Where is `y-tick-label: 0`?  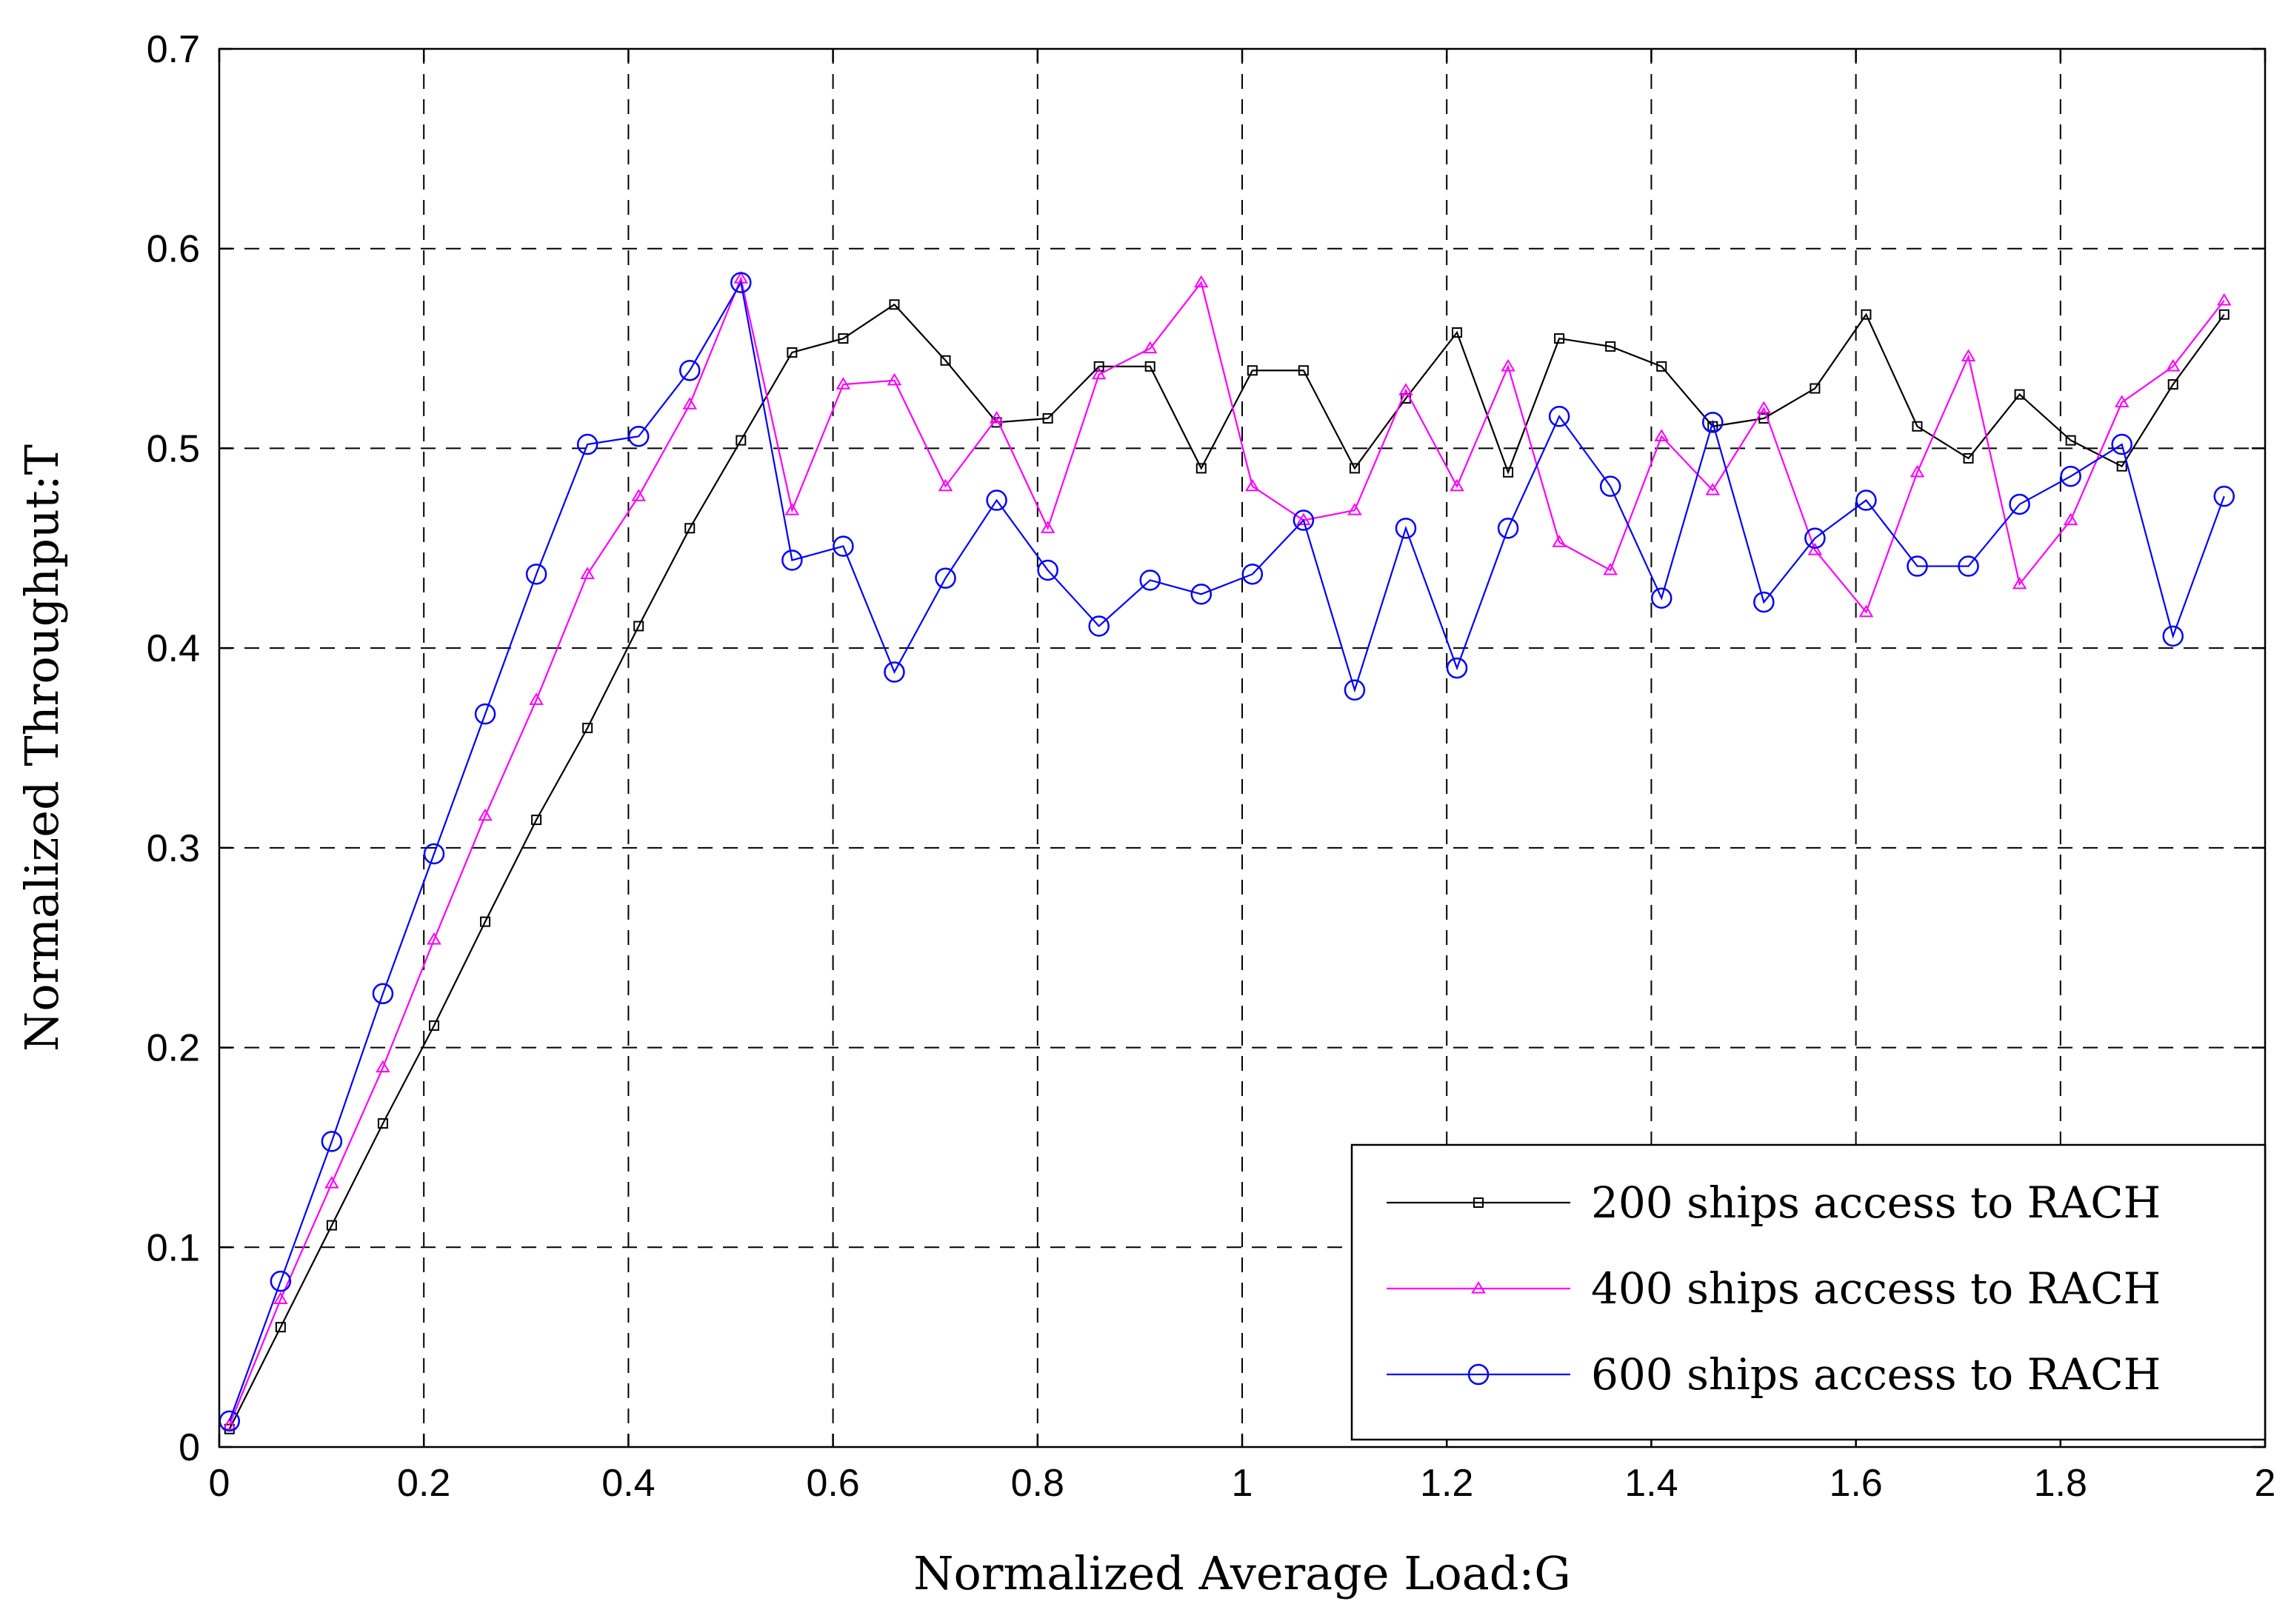 y-tick-label: 0 is located at coordinates (189, 1447).